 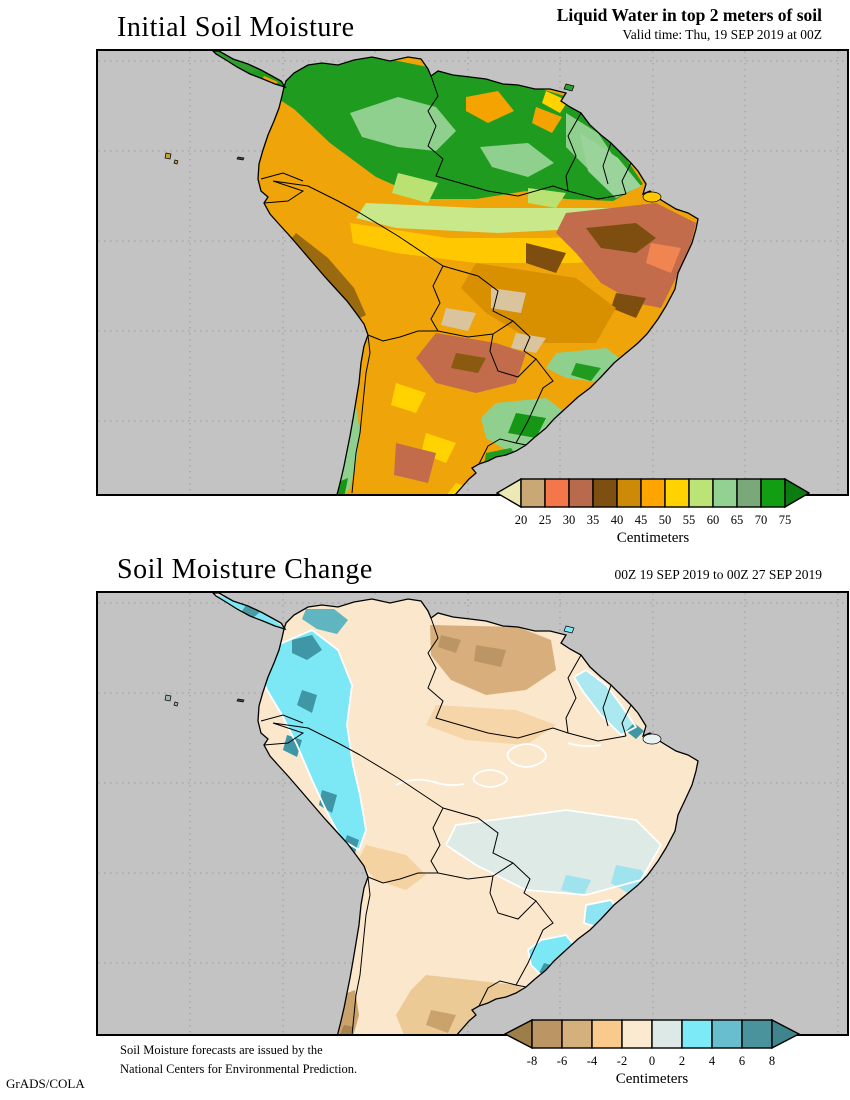 What do you see at coordinates (737, 520) in the screenshot?
I see `colorbar-tick-label: 65` at bounding box center [737, 520].